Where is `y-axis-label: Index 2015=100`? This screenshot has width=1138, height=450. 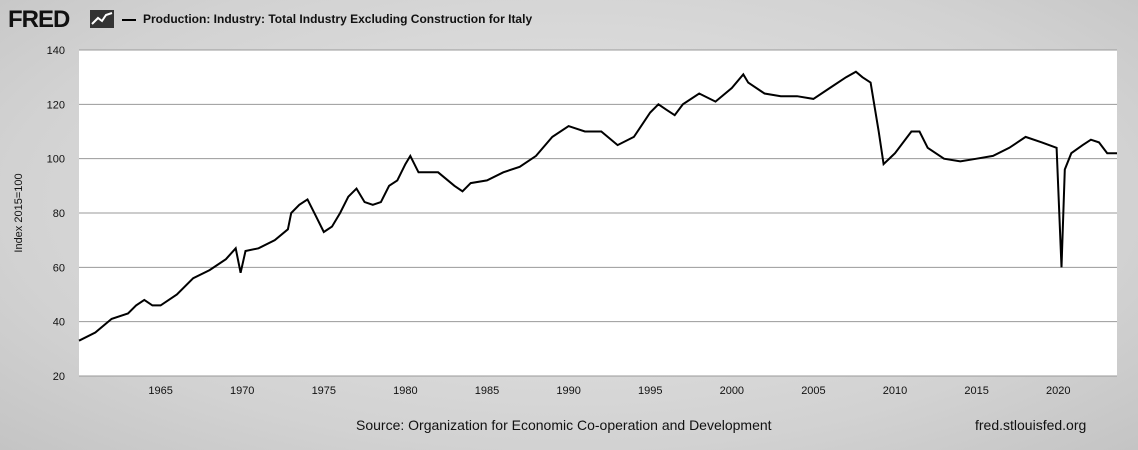 y-axis-label: Index 2015=100 is located at coordinates (19, 212).